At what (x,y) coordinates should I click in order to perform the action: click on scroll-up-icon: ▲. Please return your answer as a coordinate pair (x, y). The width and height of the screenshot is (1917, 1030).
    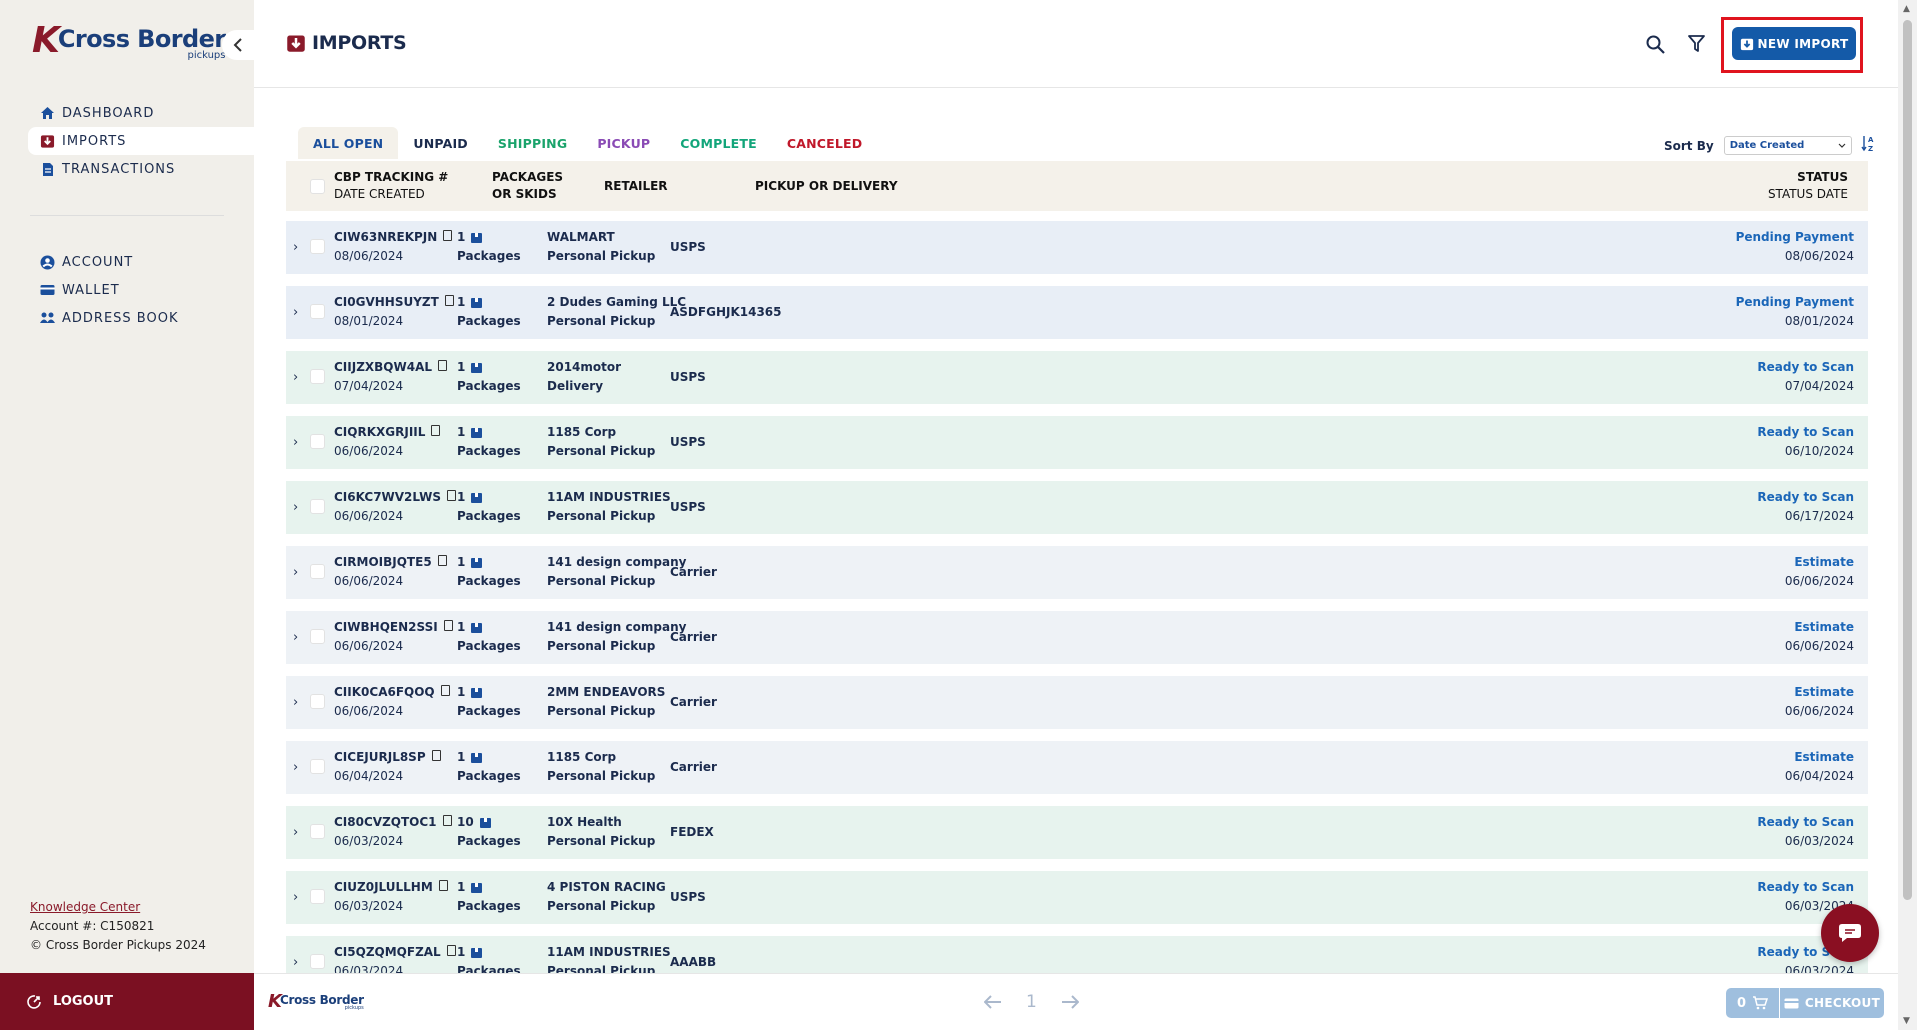
    Looking at the image, I should click on (1906, 9).